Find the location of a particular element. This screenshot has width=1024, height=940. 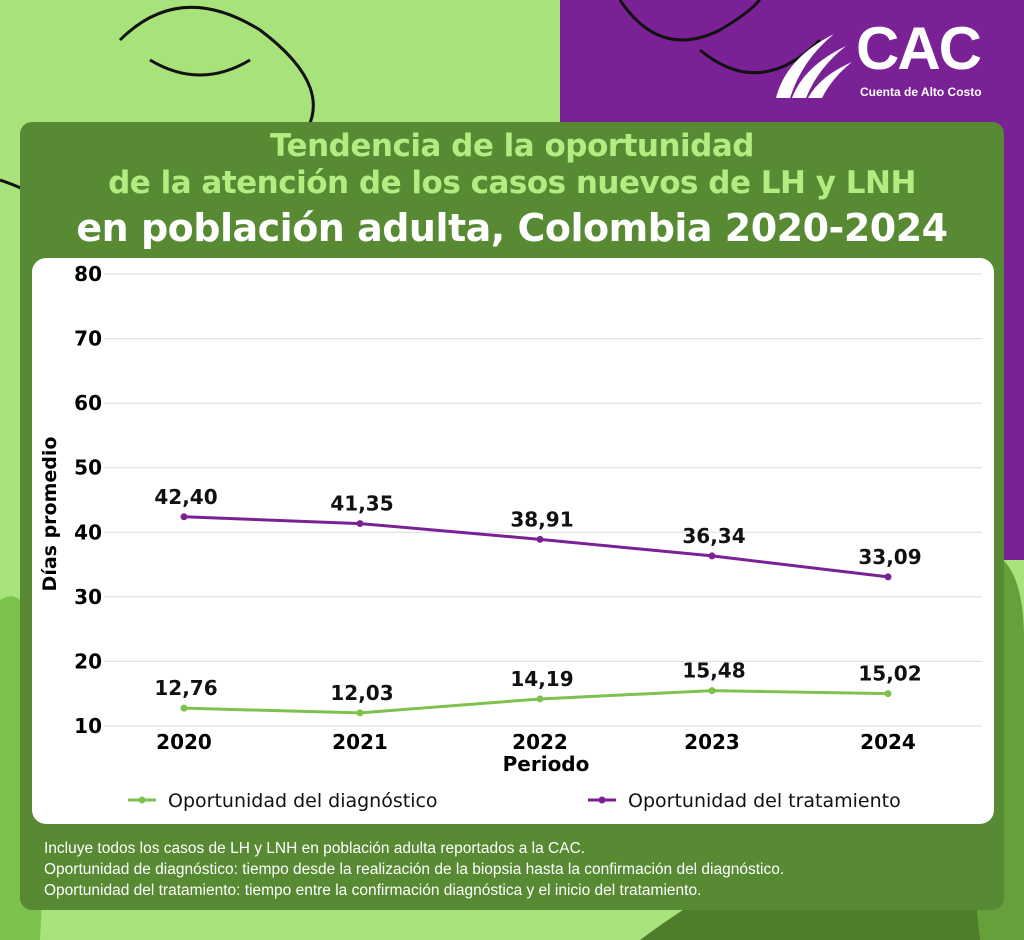

legend-label-2: Oportunidad del tratamiento is located at coordinates (764, 801).